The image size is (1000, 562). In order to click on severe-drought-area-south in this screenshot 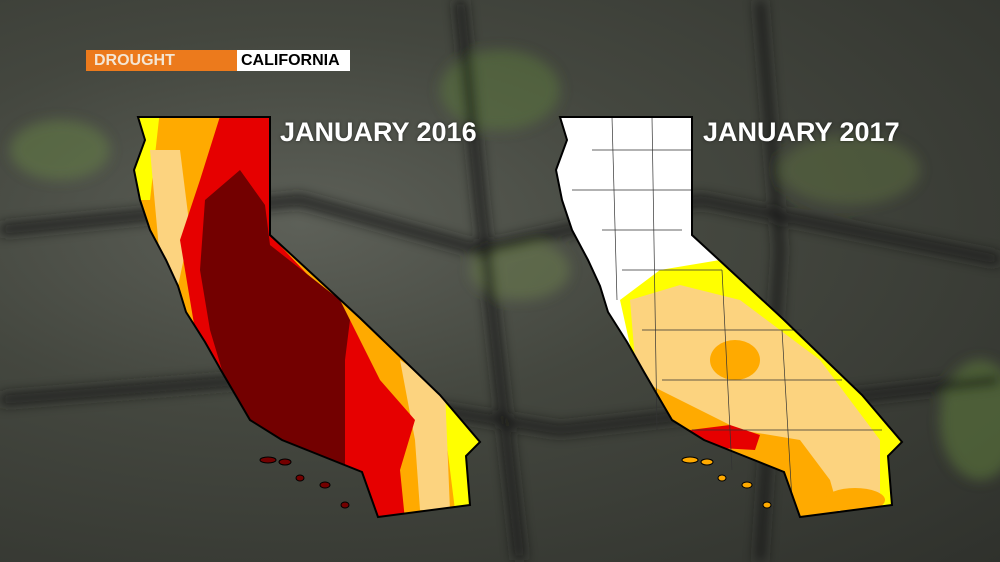, I will do `click(855, 500)`.